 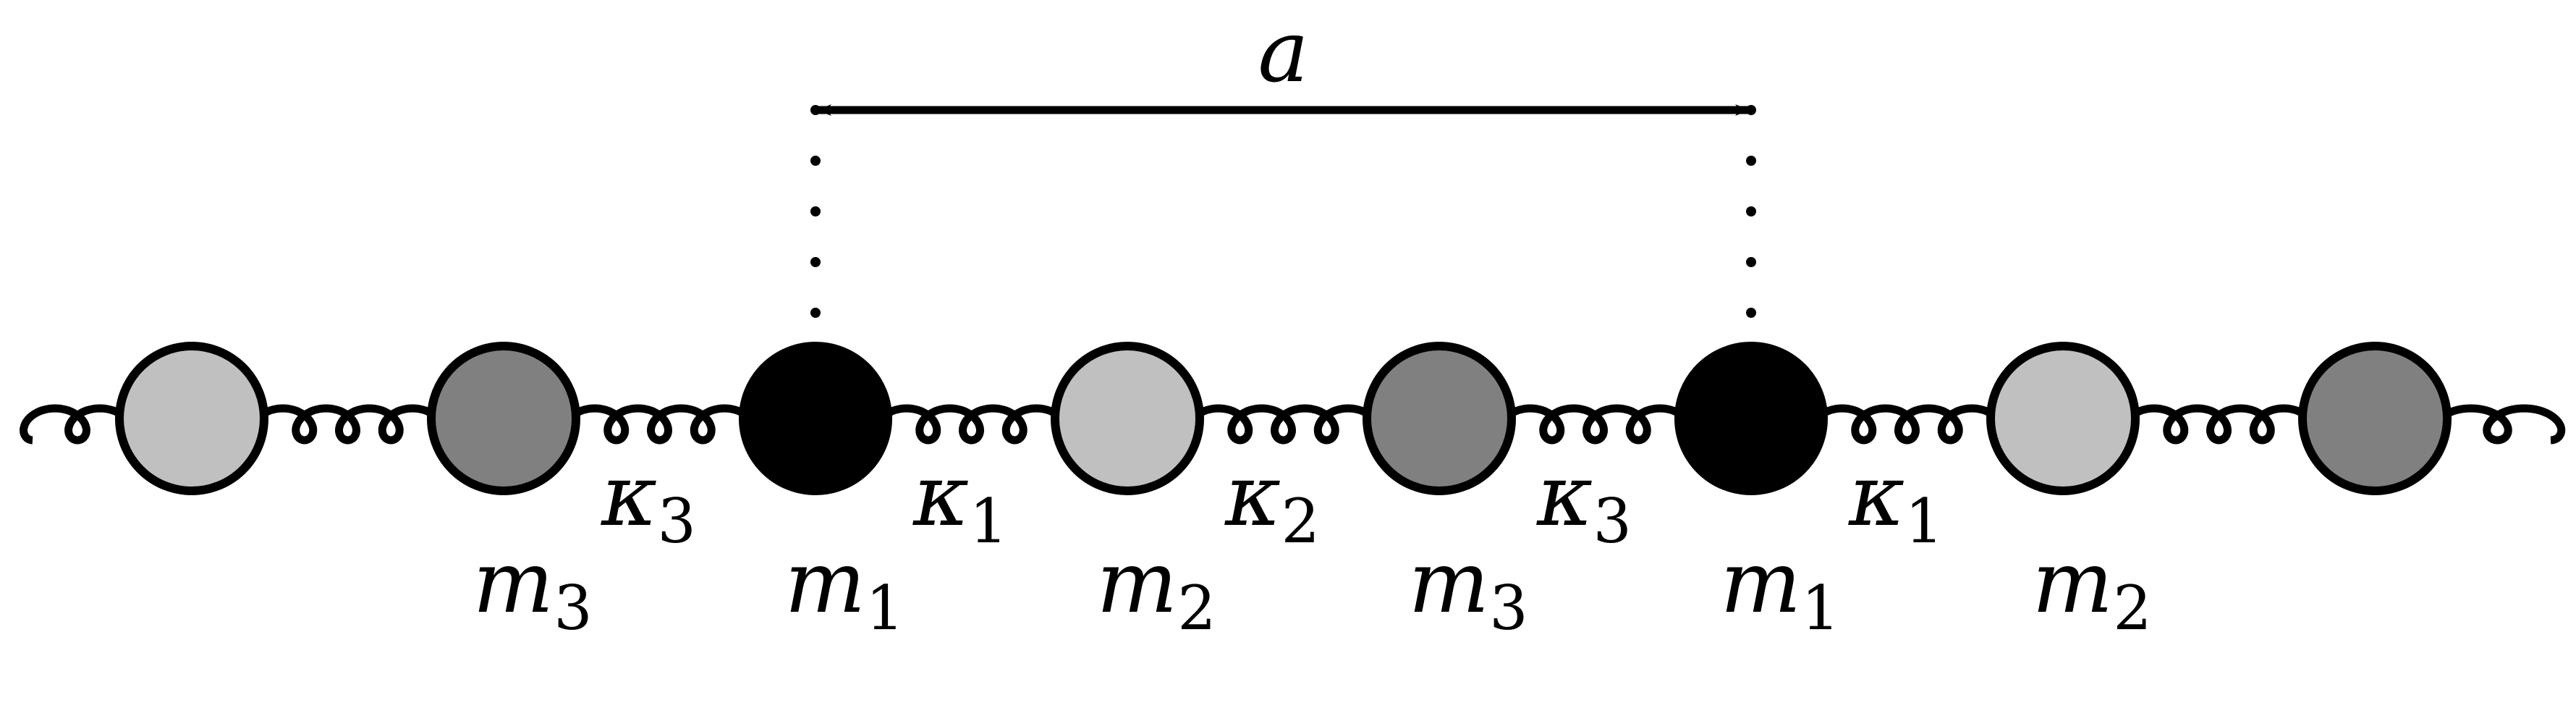 What do you see at coordinates (1895, 501) in the screenshot?
I see `spring-label-6: κ1` at bounding box center [1895, 501].